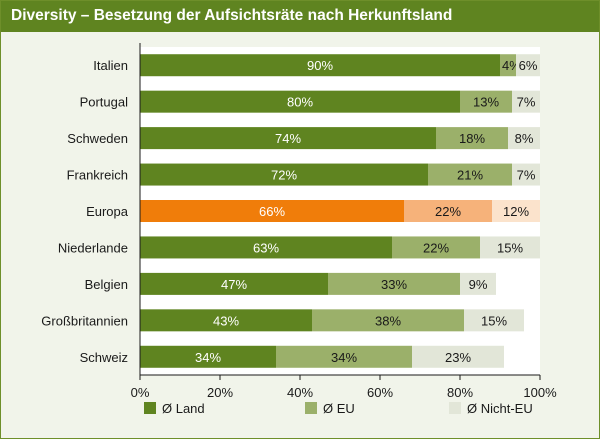  I want to click on value-label: 33%, so click(394, 284).